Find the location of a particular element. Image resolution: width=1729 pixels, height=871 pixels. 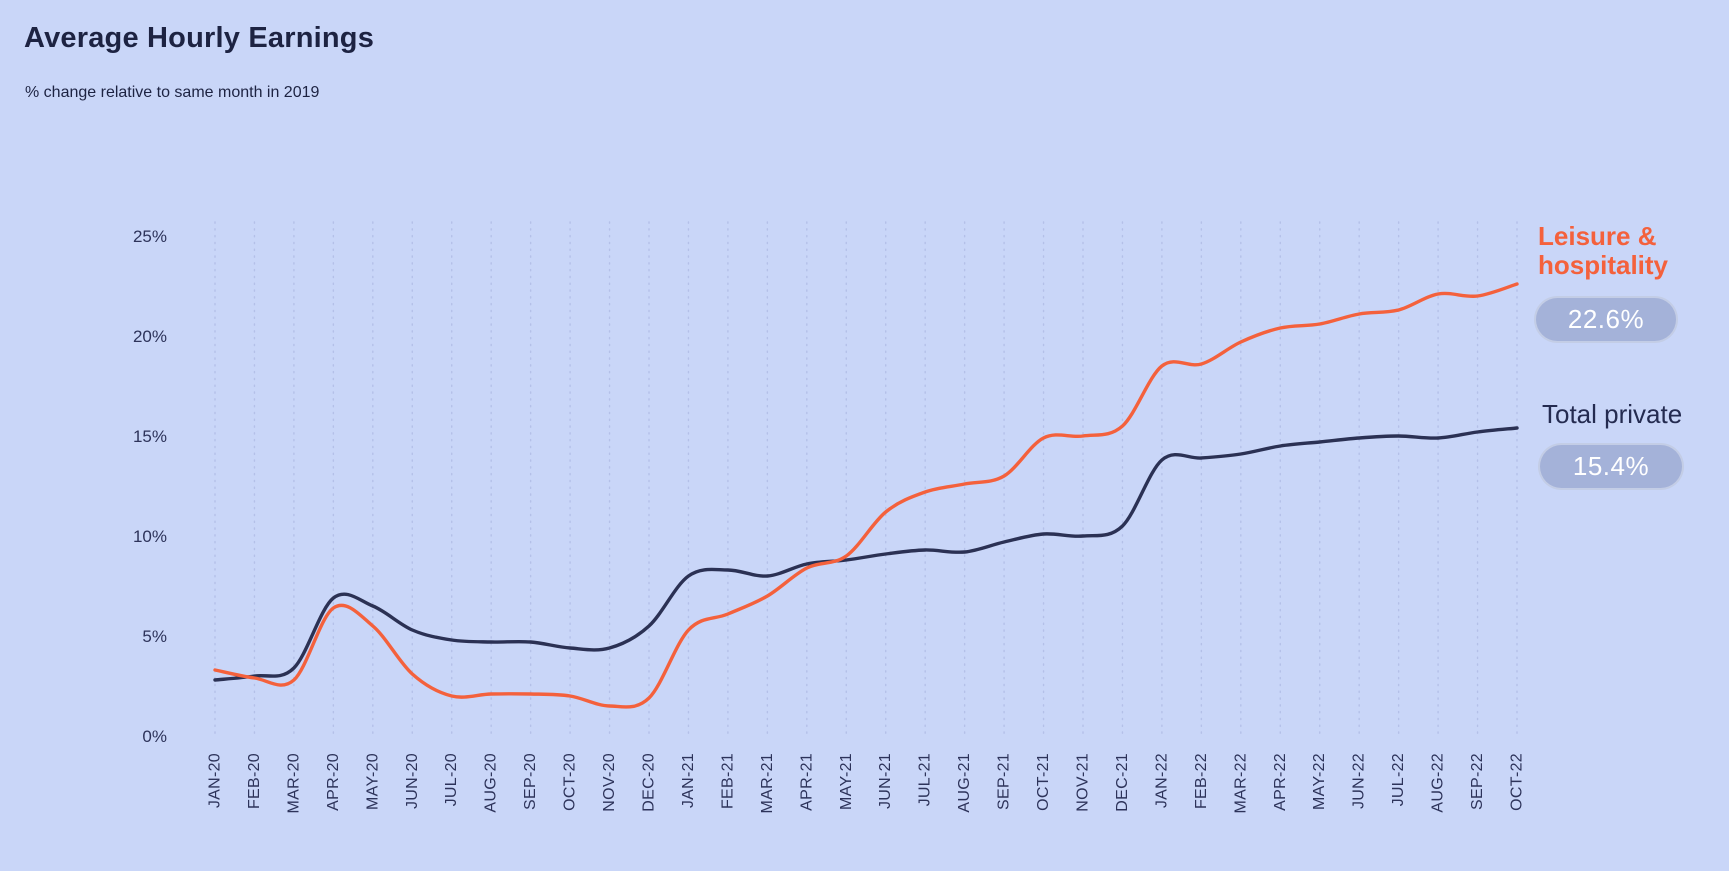

x-tick-label: MAY-22 is located at coordinates (1319, 781).